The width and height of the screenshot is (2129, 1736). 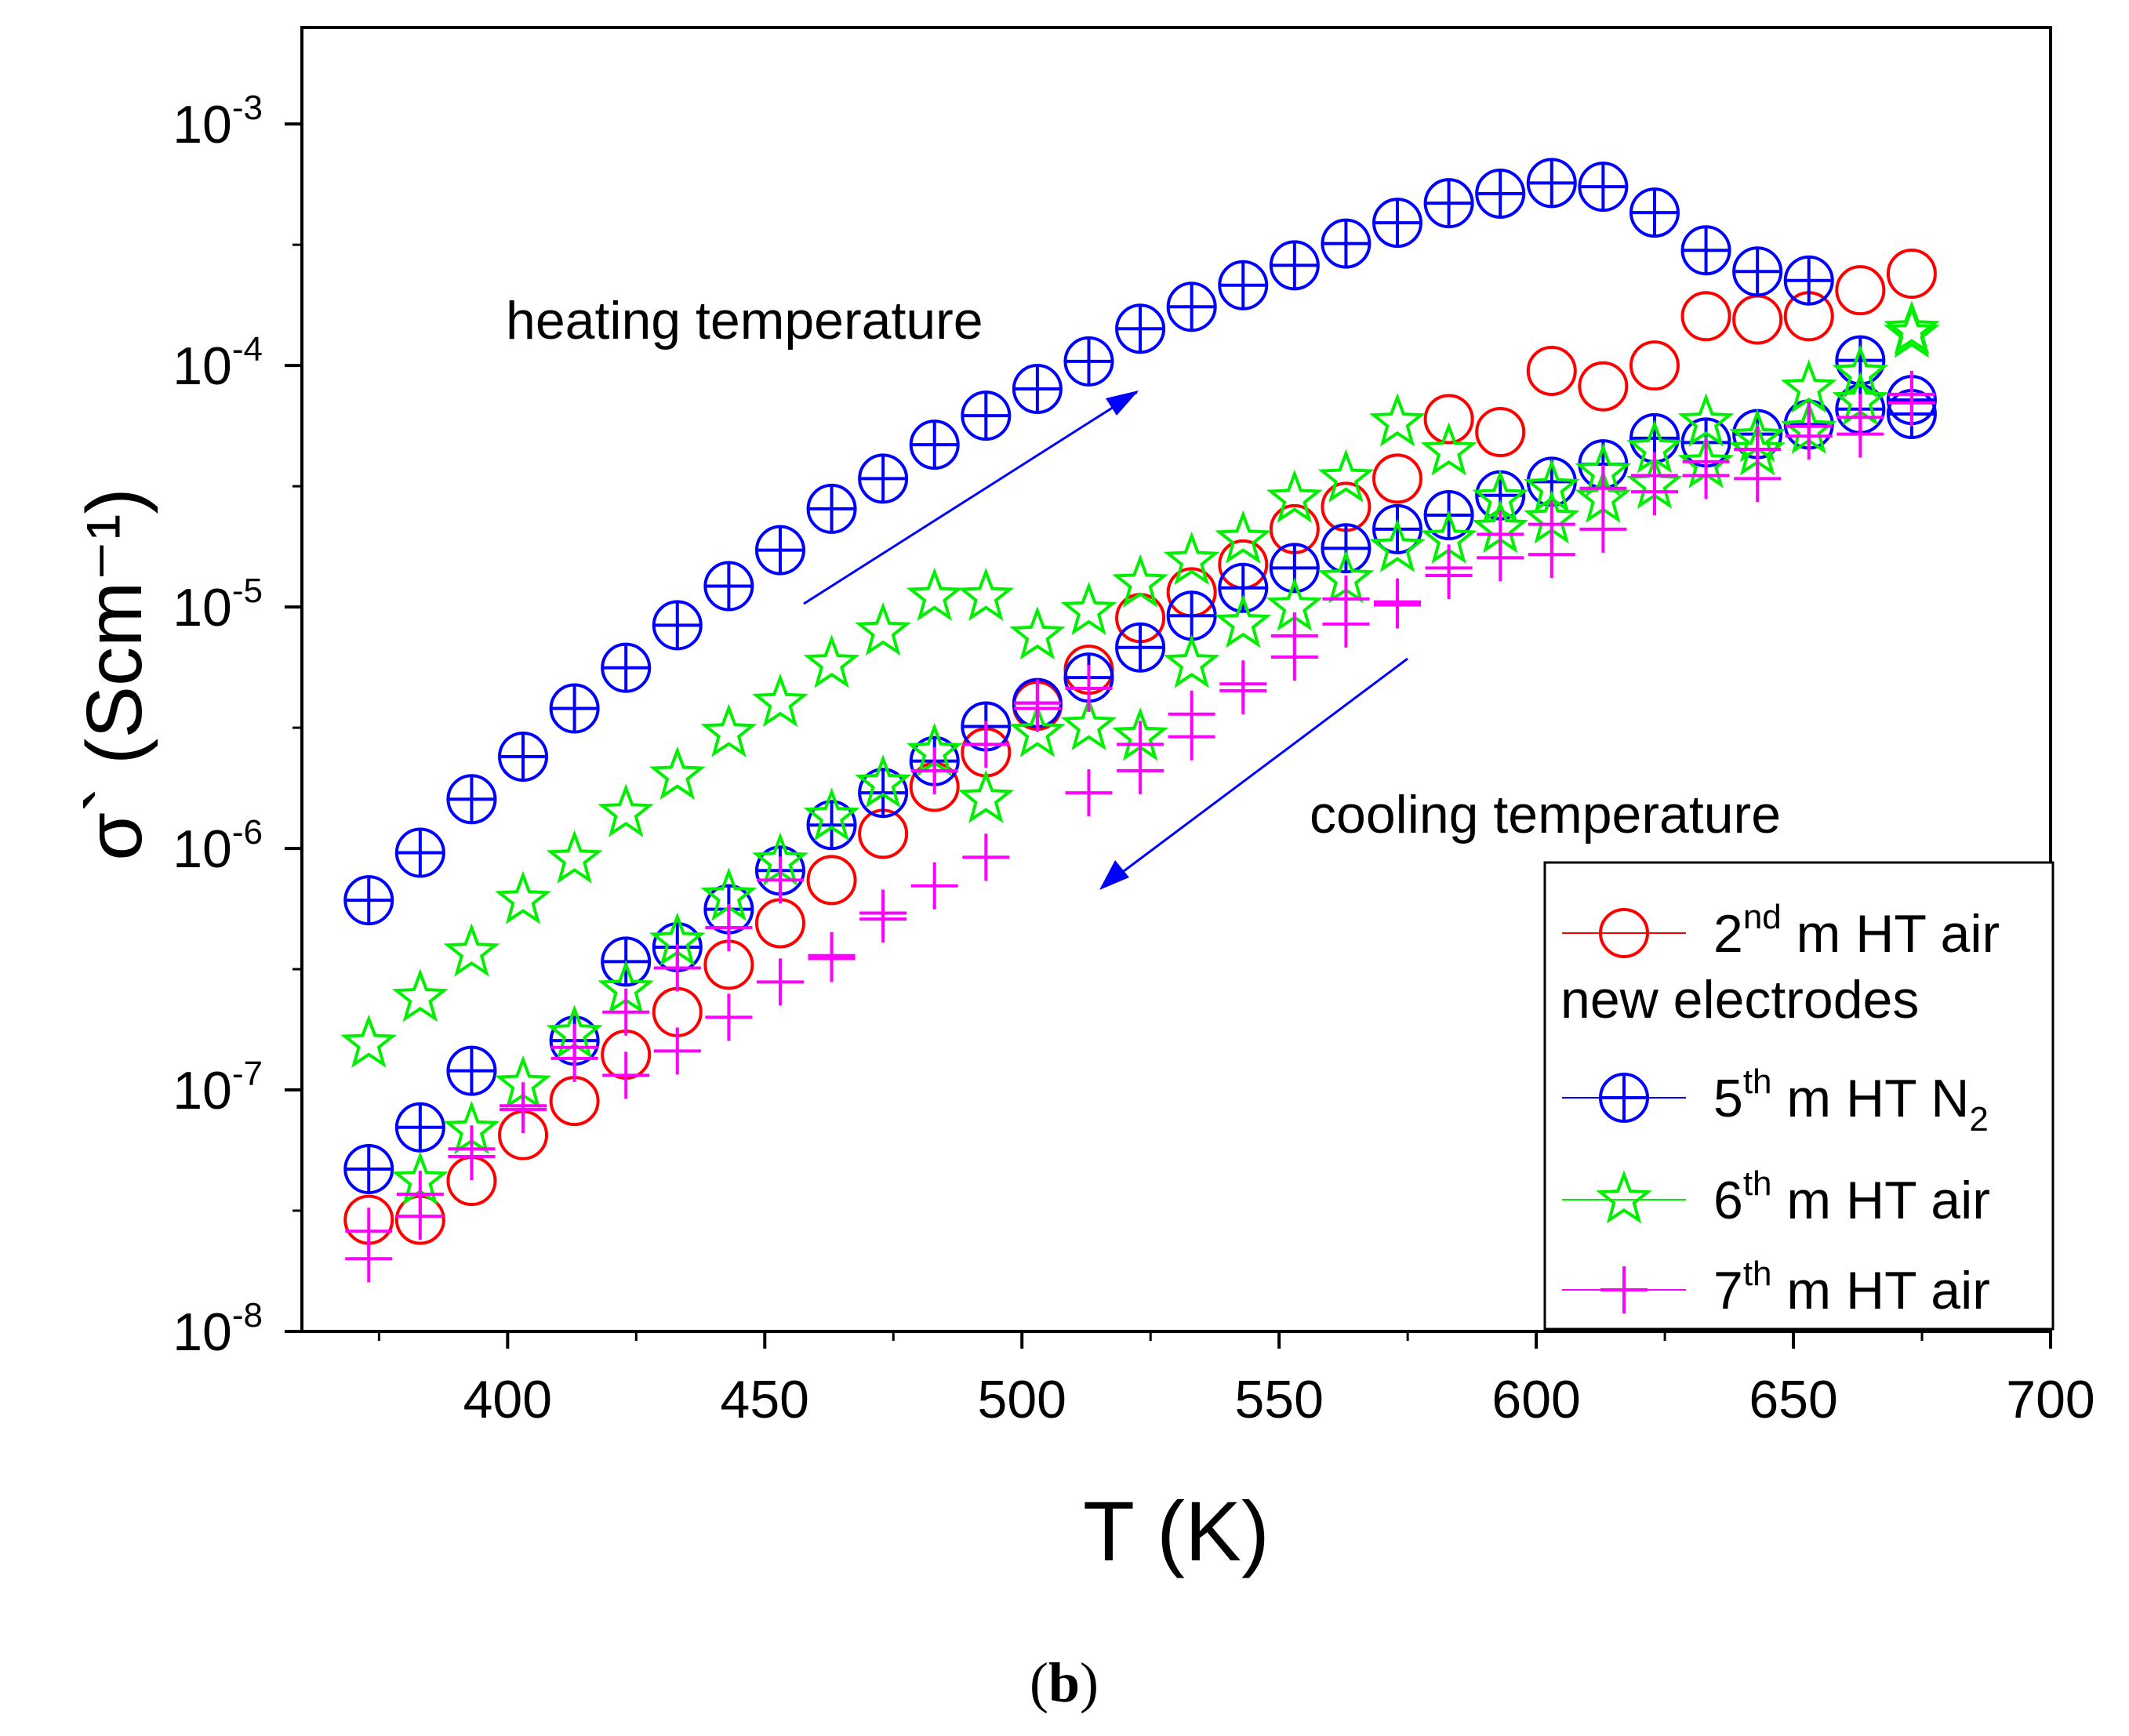 What do you see at coordinates (218, 363) in the screenshot?
I see `y-tick-label: 10⁻⁴` at bounding box center [218, 363].